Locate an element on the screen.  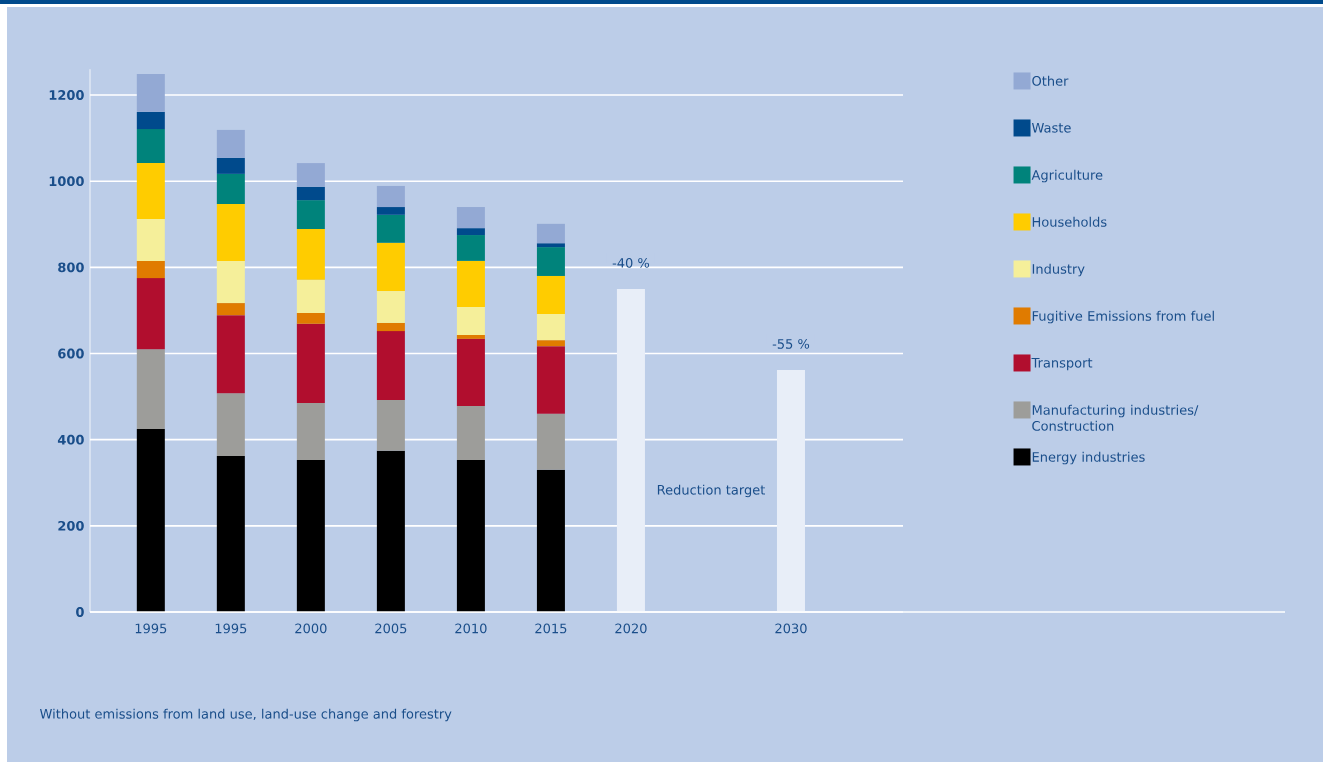
x-tick-label: 2030 is located at coordinates (791, 628).